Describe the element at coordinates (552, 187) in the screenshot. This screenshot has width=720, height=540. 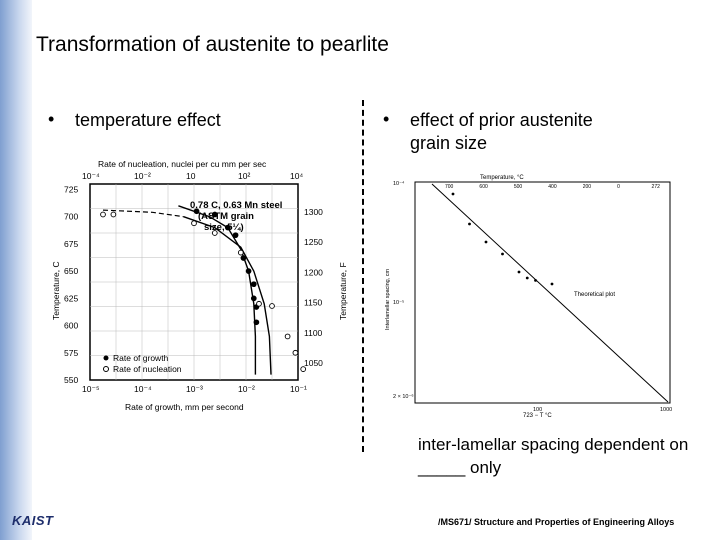
I see `top-tick-label: 400` at that location.